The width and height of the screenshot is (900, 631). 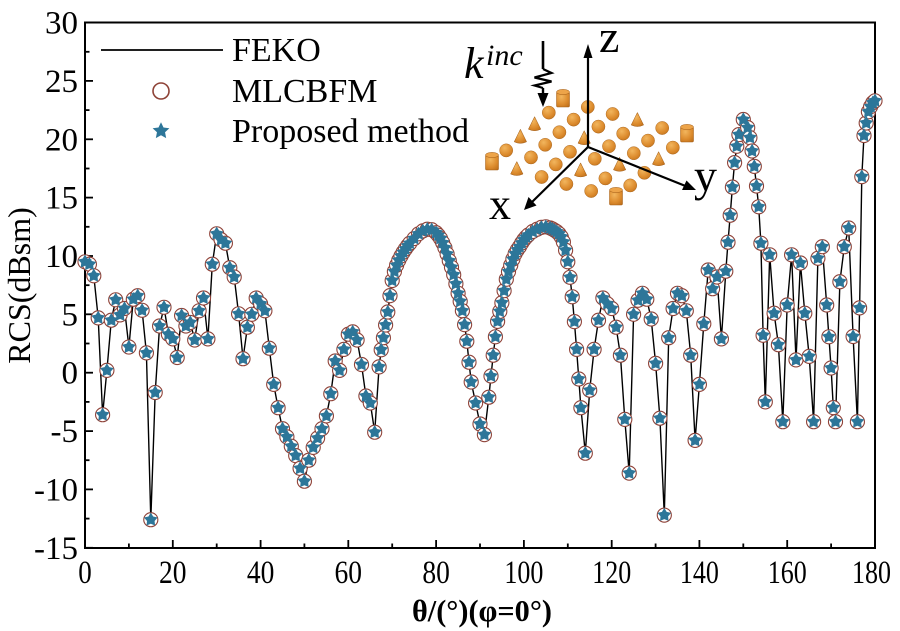 What do you see at coordinates (61, 24) in the screenshot?
I see `svg-text: 30` at bounding box center [61, 24].